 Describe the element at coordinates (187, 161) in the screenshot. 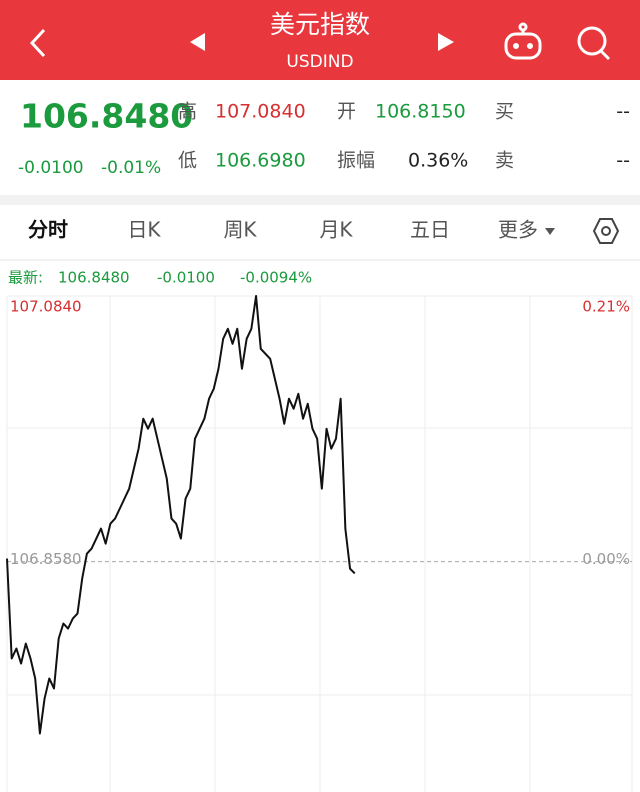

I see `low-label: 低` at that location.